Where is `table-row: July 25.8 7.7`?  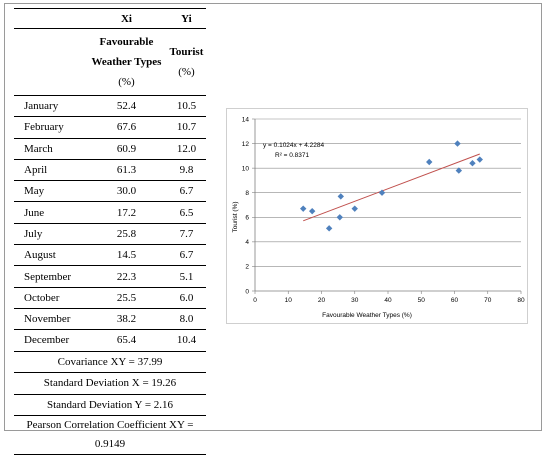 table-row: July 25.8 7.7 is located at coordinates (110, 233).